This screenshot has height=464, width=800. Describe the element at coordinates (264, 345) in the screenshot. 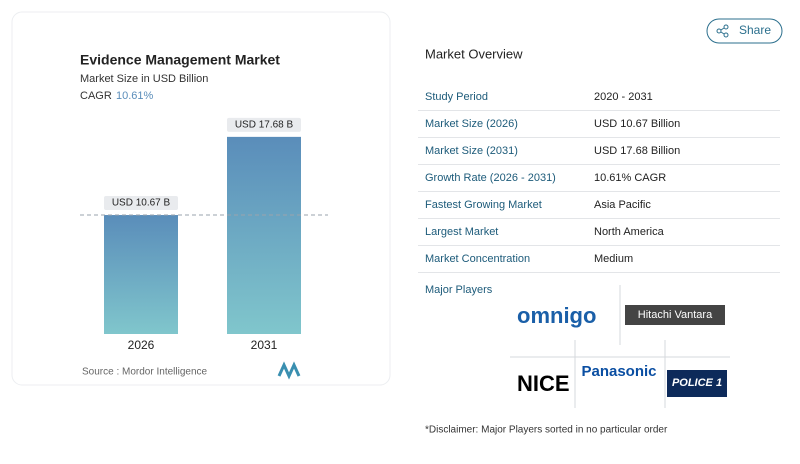

I see `x-tick-label: 2031` at that location.